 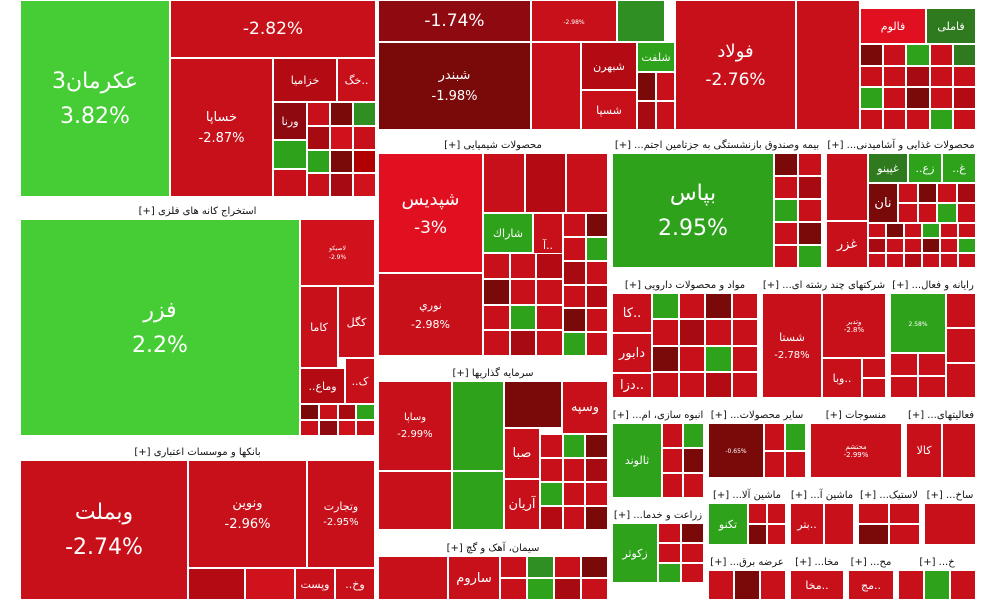 I want to click on tile-inv-dark, so click(x=533, y=404).